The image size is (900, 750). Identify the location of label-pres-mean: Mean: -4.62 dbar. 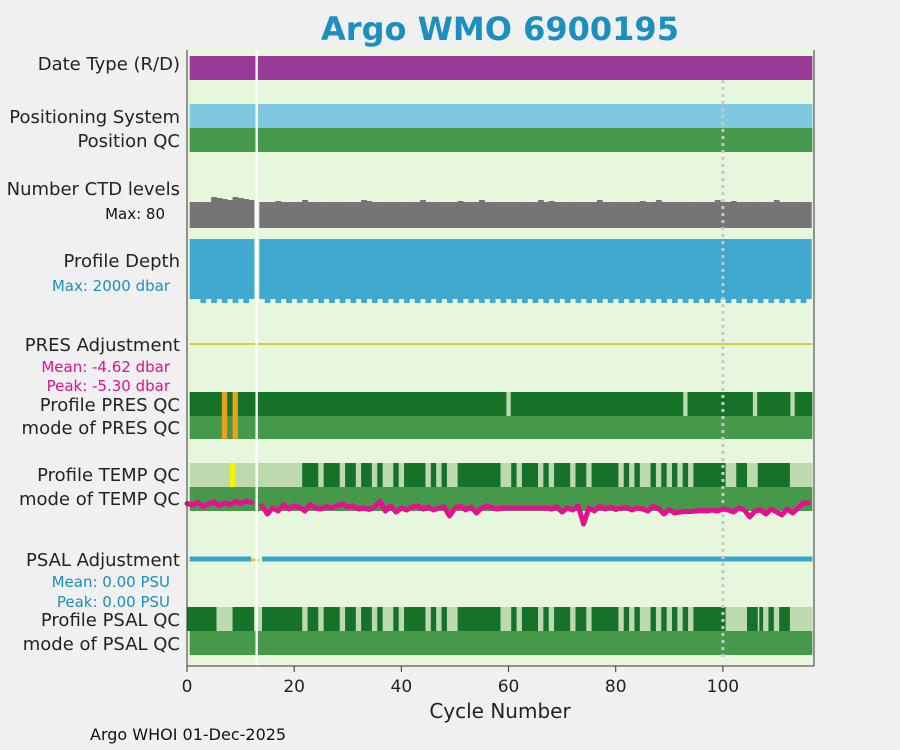
(106, 367).